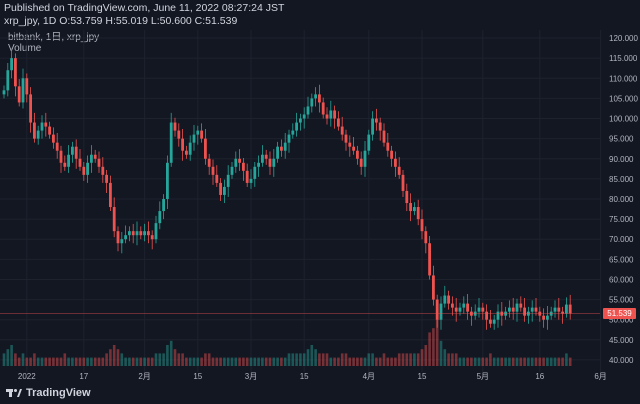  I want to click on x-tick-label: 16, so click(539, 376).